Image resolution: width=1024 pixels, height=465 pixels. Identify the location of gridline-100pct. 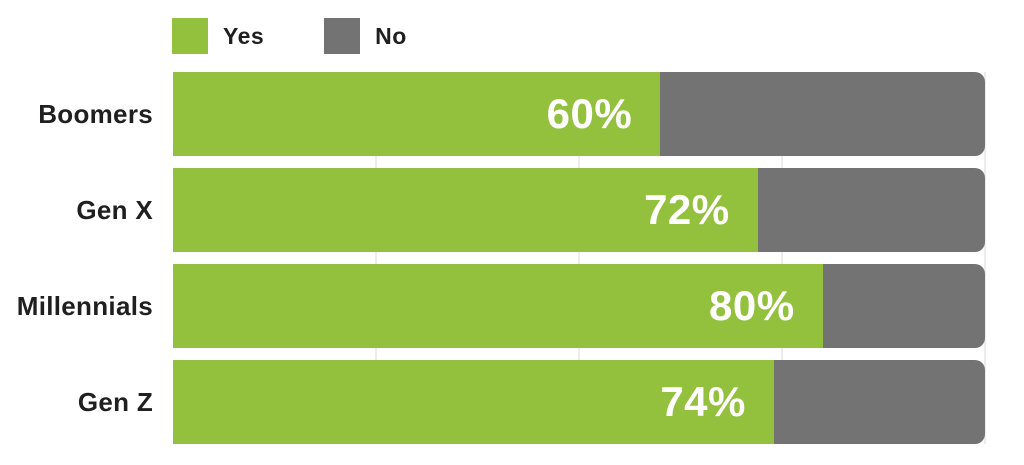
(985, 258).